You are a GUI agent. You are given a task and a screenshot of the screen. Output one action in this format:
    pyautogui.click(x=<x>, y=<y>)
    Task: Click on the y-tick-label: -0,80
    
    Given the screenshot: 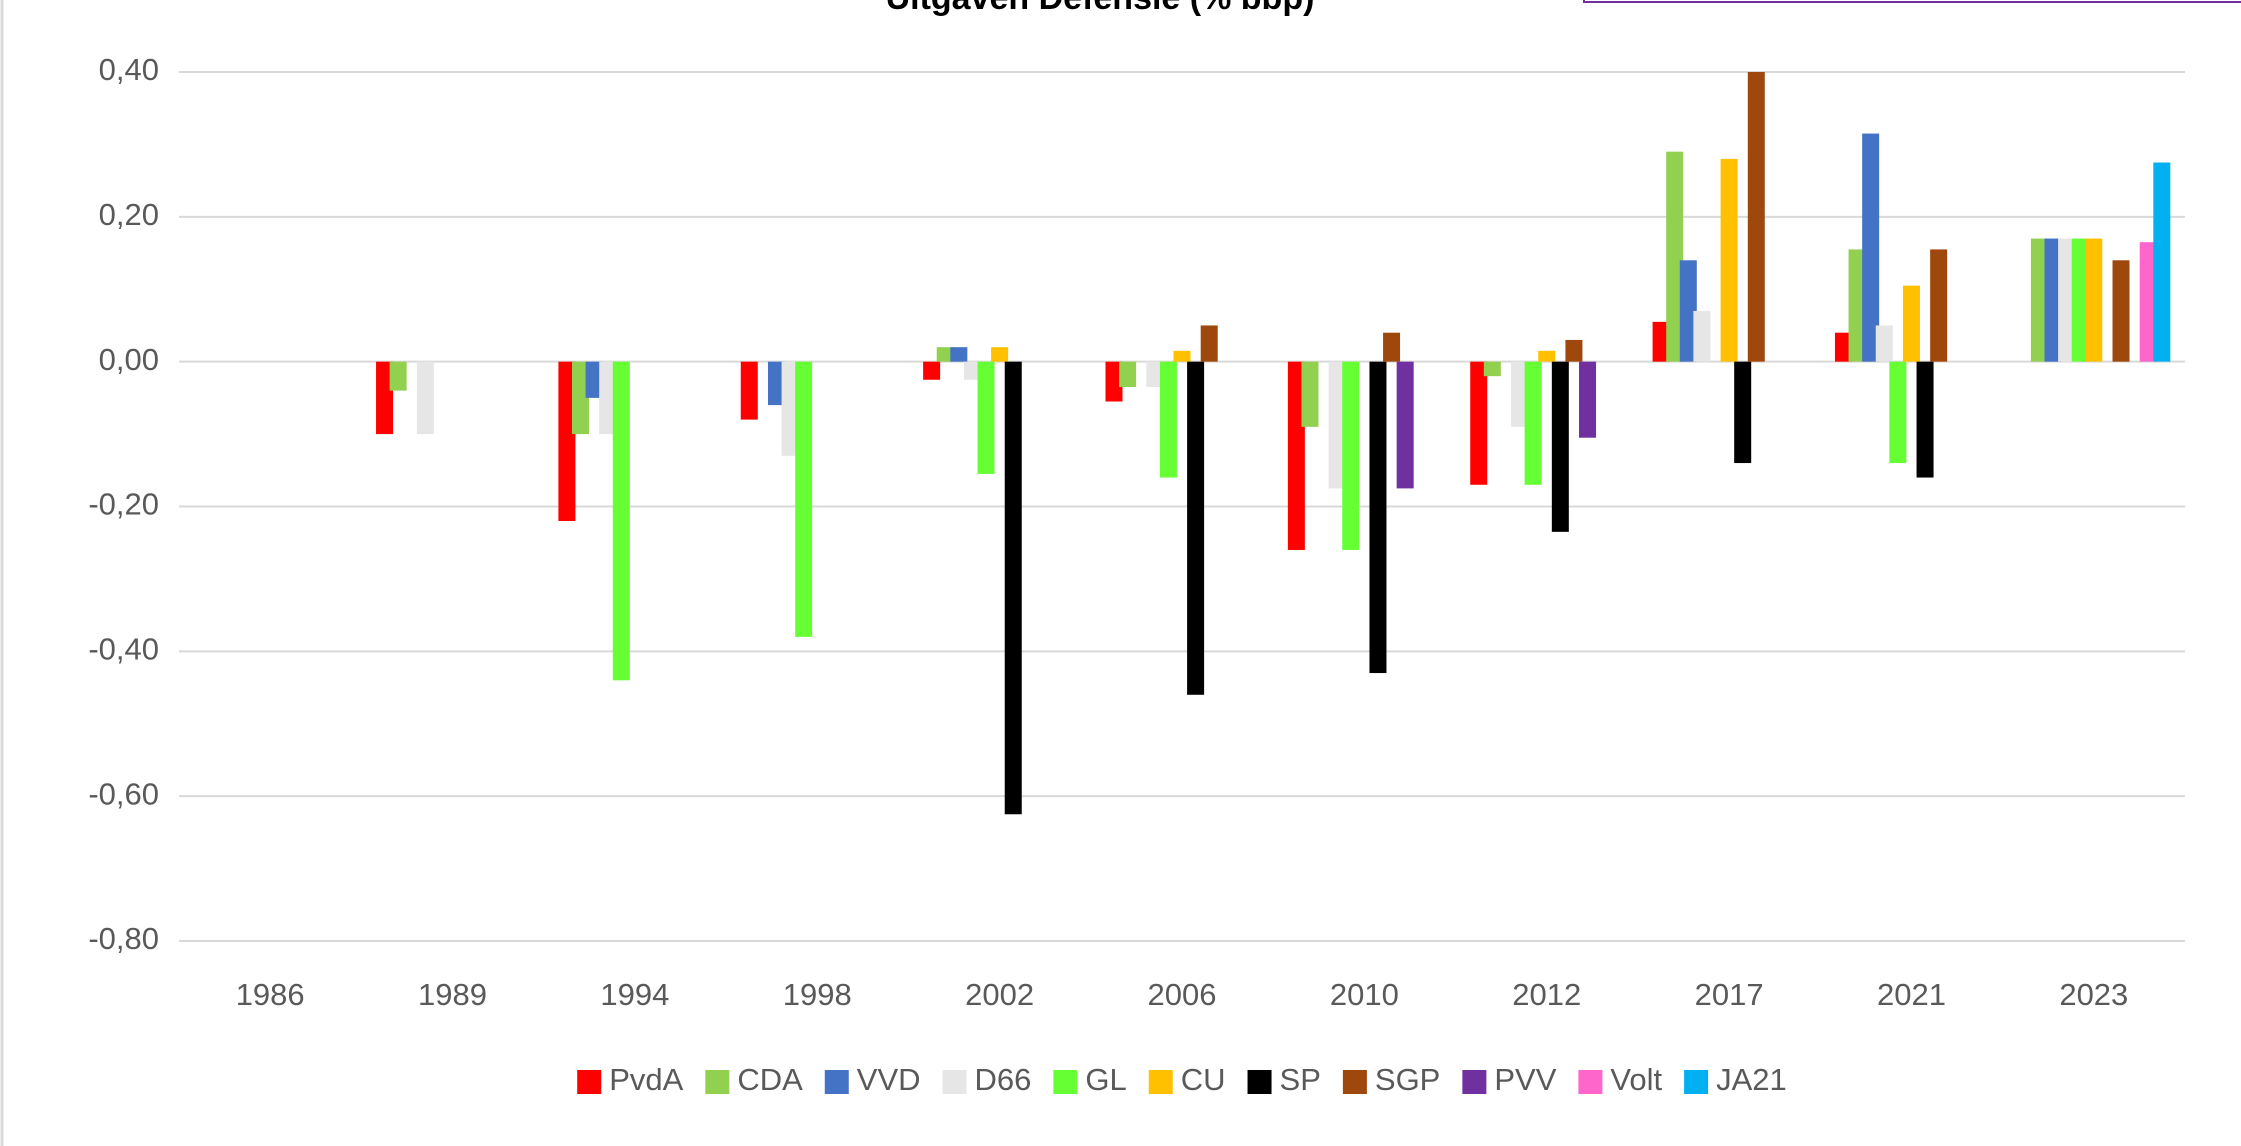 What is the action you would take?
    pyautogui.click(x=123, y=938)
    